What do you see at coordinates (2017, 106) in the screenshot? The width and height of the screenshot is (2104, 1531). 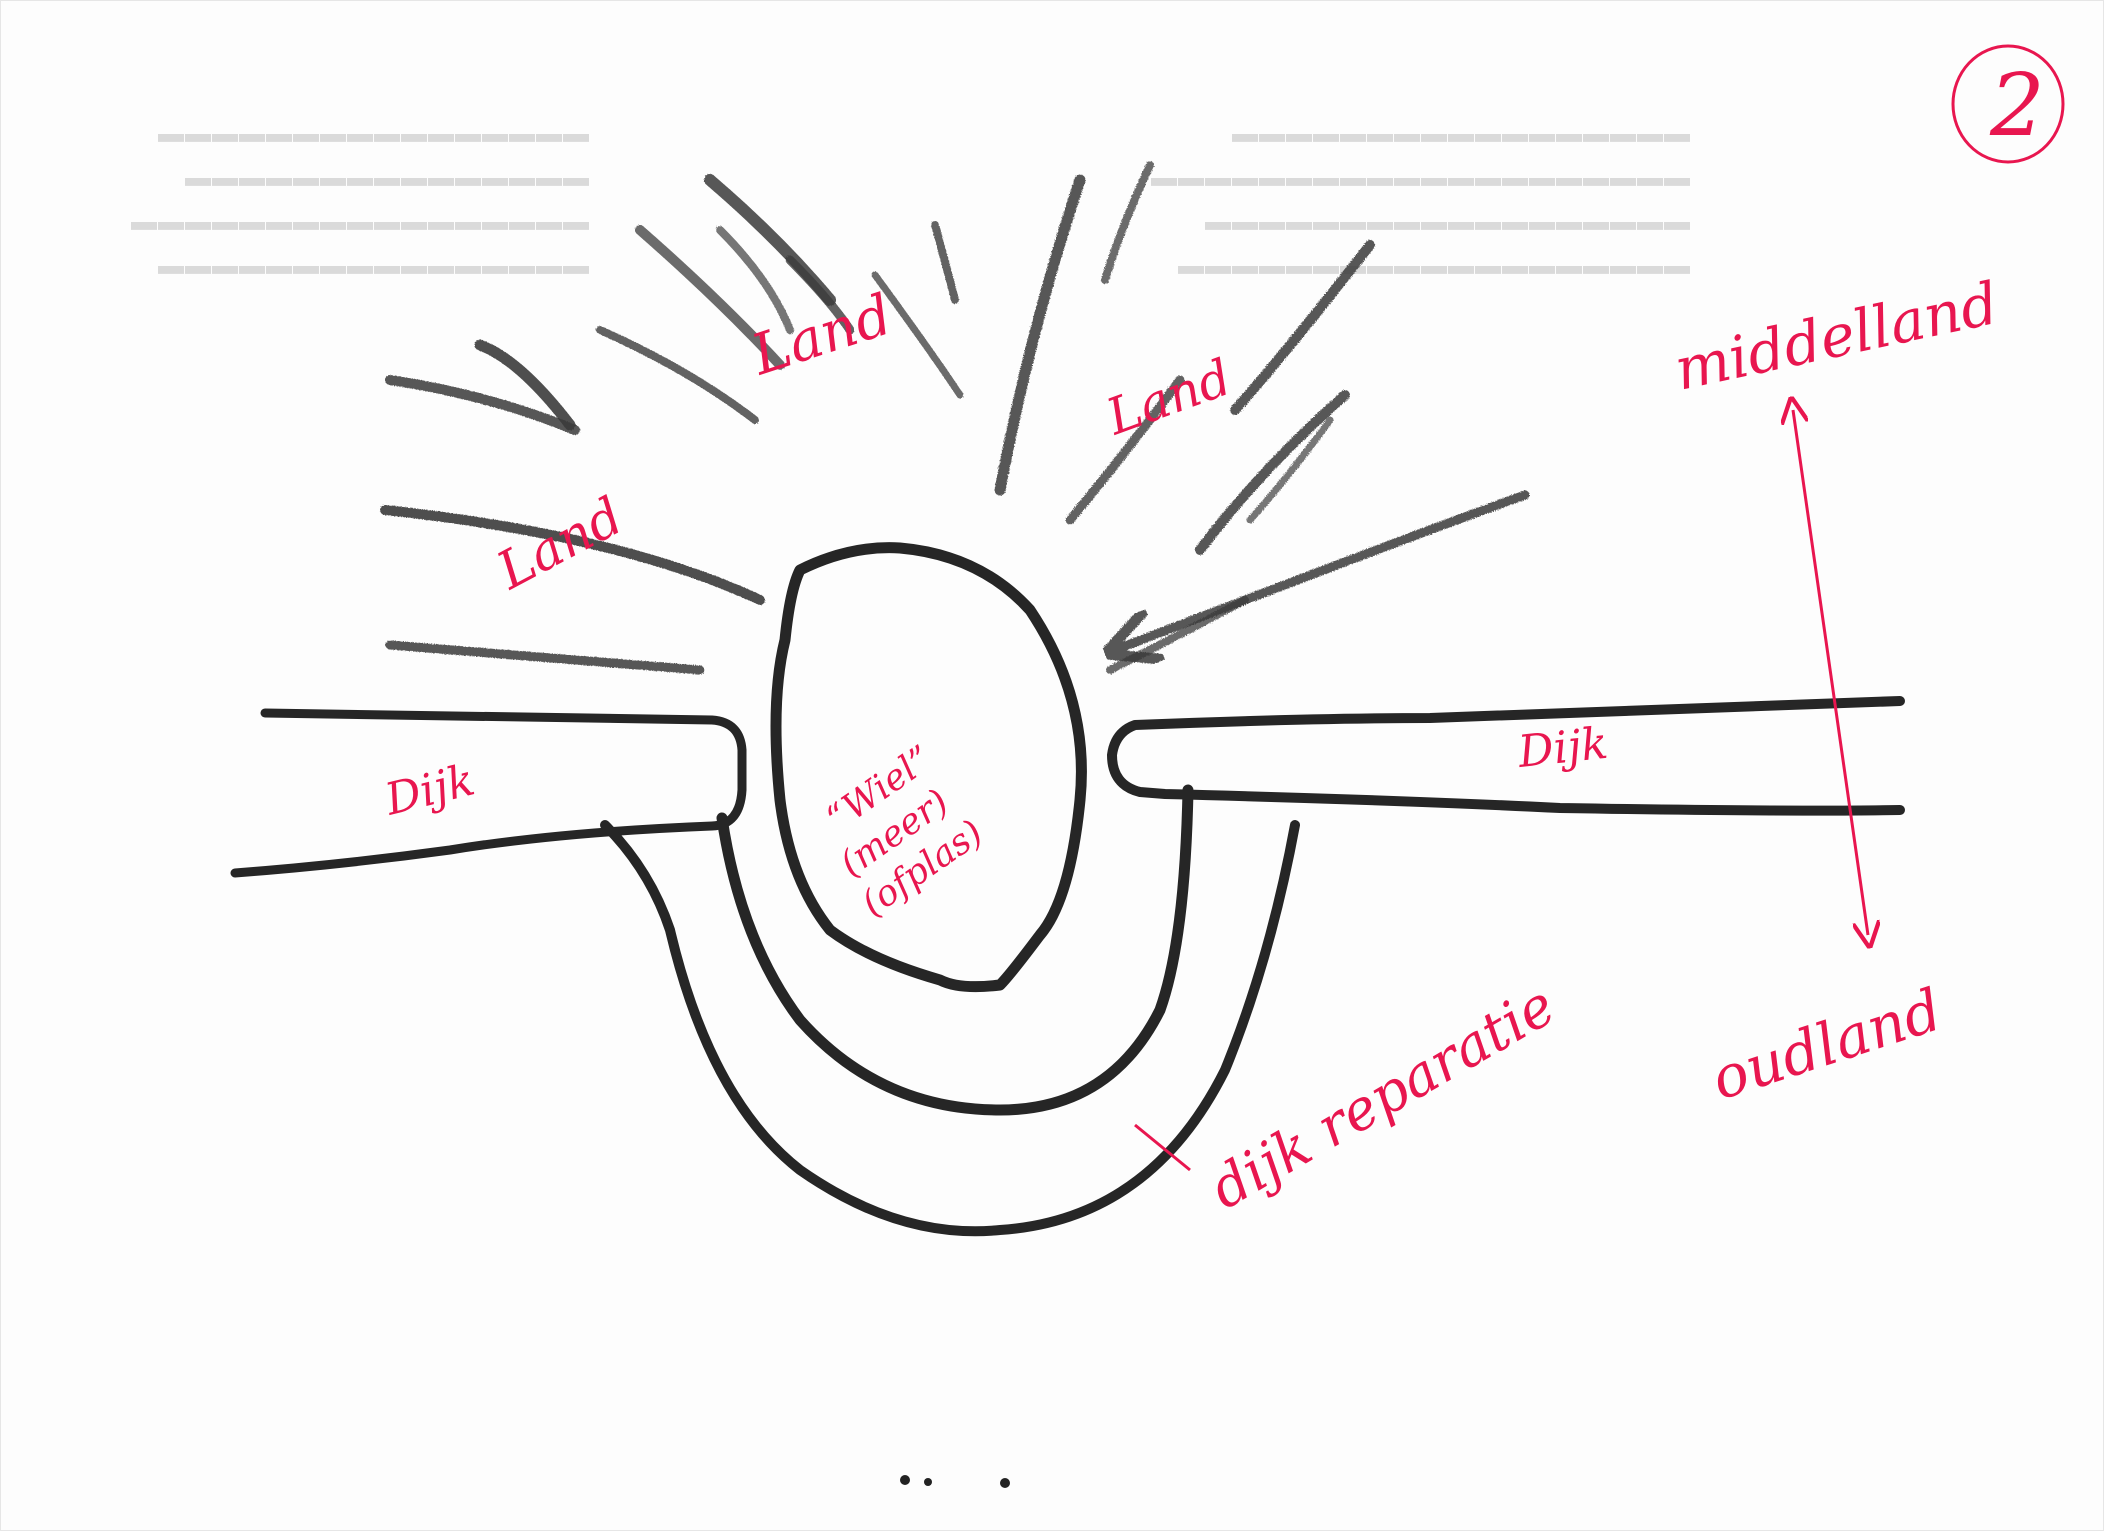 I see `page-number: 2` at bounding box center [2017, 106].